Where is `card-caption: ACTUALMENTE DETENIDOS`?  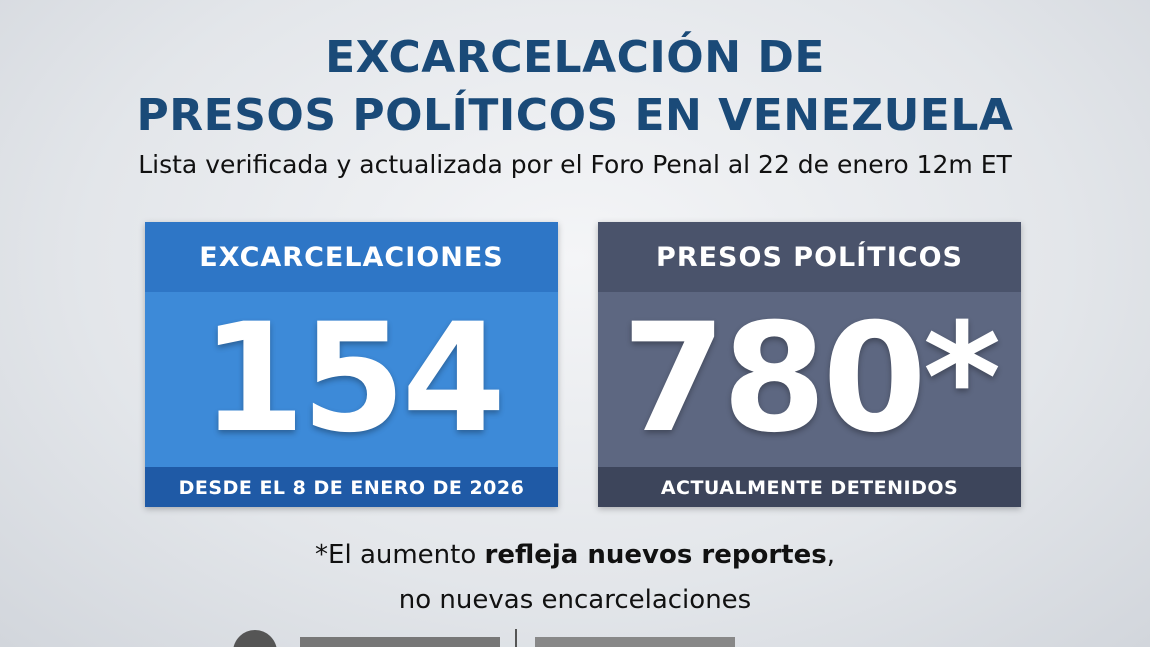
card-caption: ACTUALMENTE DETENIDOS is located at coordinates (809, 487).